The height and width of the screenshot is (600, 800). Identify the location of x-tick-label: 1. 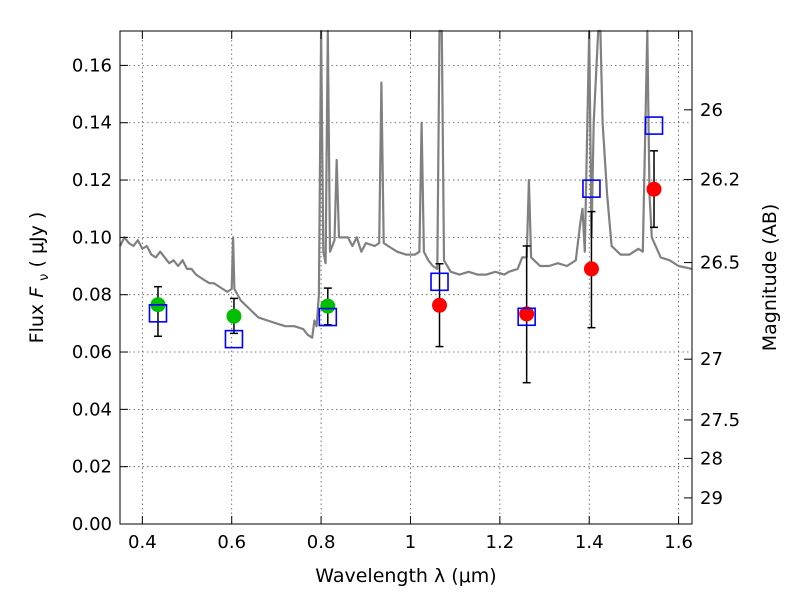
(410, 542).